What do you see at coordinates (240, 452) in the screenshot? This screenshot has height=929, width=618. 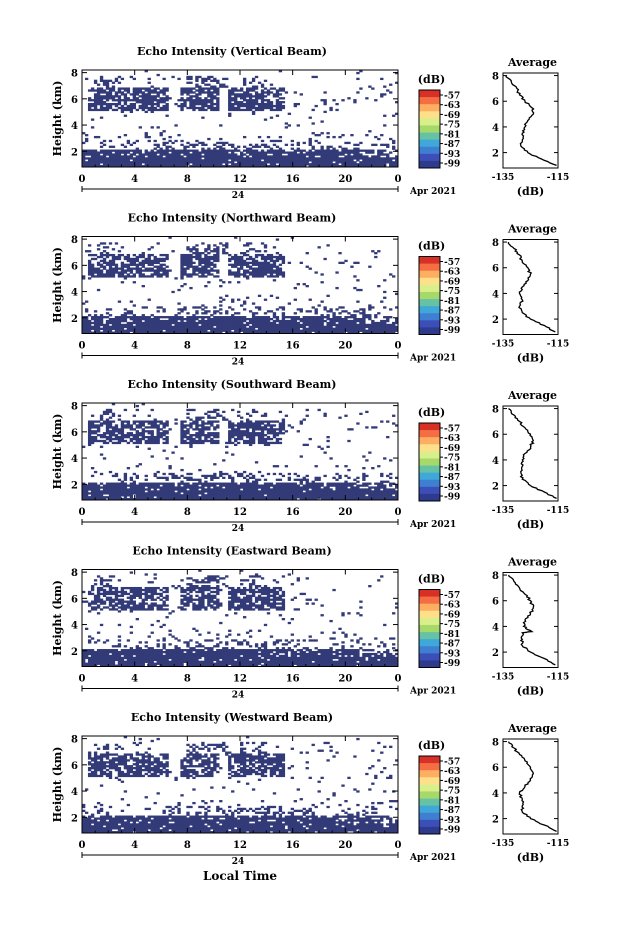 I see `echo-cells` at bounding box center [240, 452].